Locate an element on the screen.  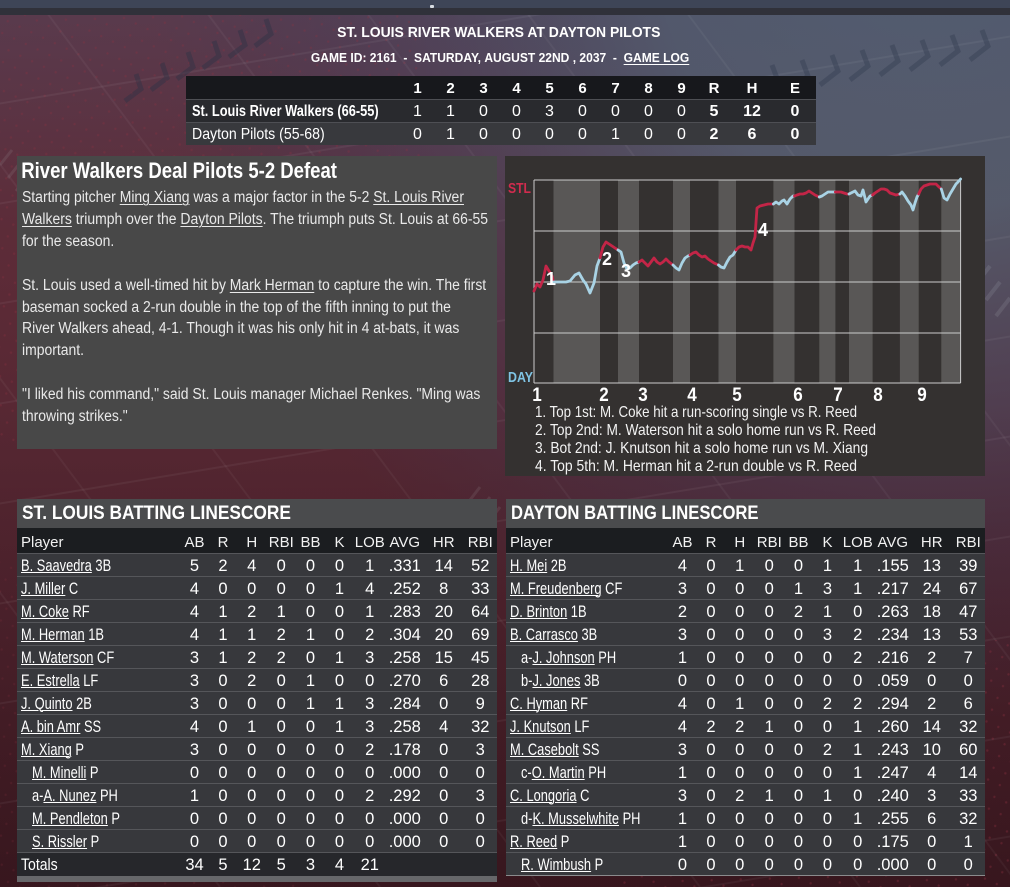
svg-text: 5 is located at coordinates (737, 395).